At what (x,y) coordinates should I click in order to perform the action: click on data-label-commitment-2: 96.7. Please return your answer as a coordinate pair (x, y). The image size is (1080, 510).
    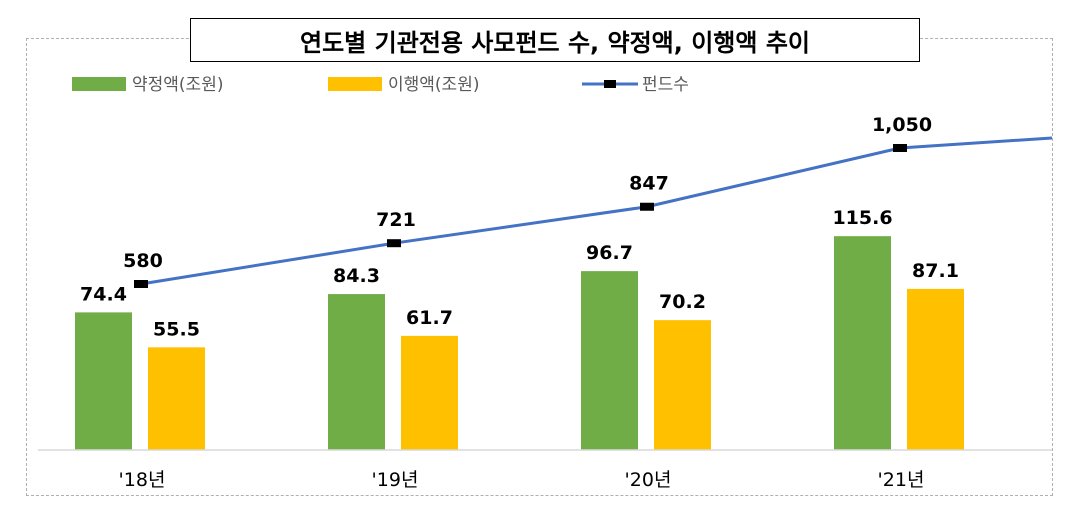
    Looking at the image, I should click on (609, 253).